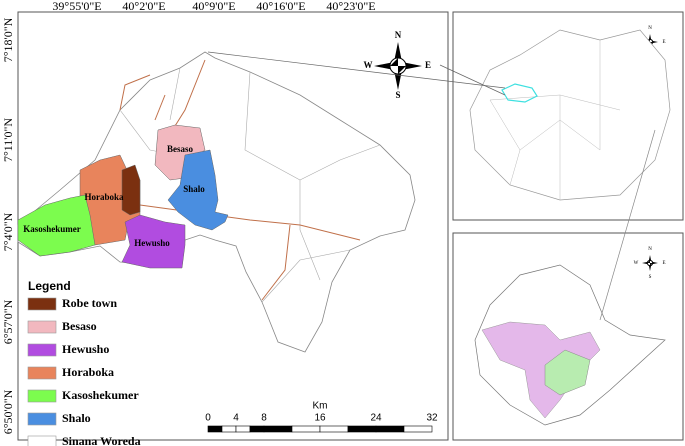 Image resolution: width=685 pixels, height=446 pixels. I want to click on longitude-label: 39°55'0"E, so click(76, 6).